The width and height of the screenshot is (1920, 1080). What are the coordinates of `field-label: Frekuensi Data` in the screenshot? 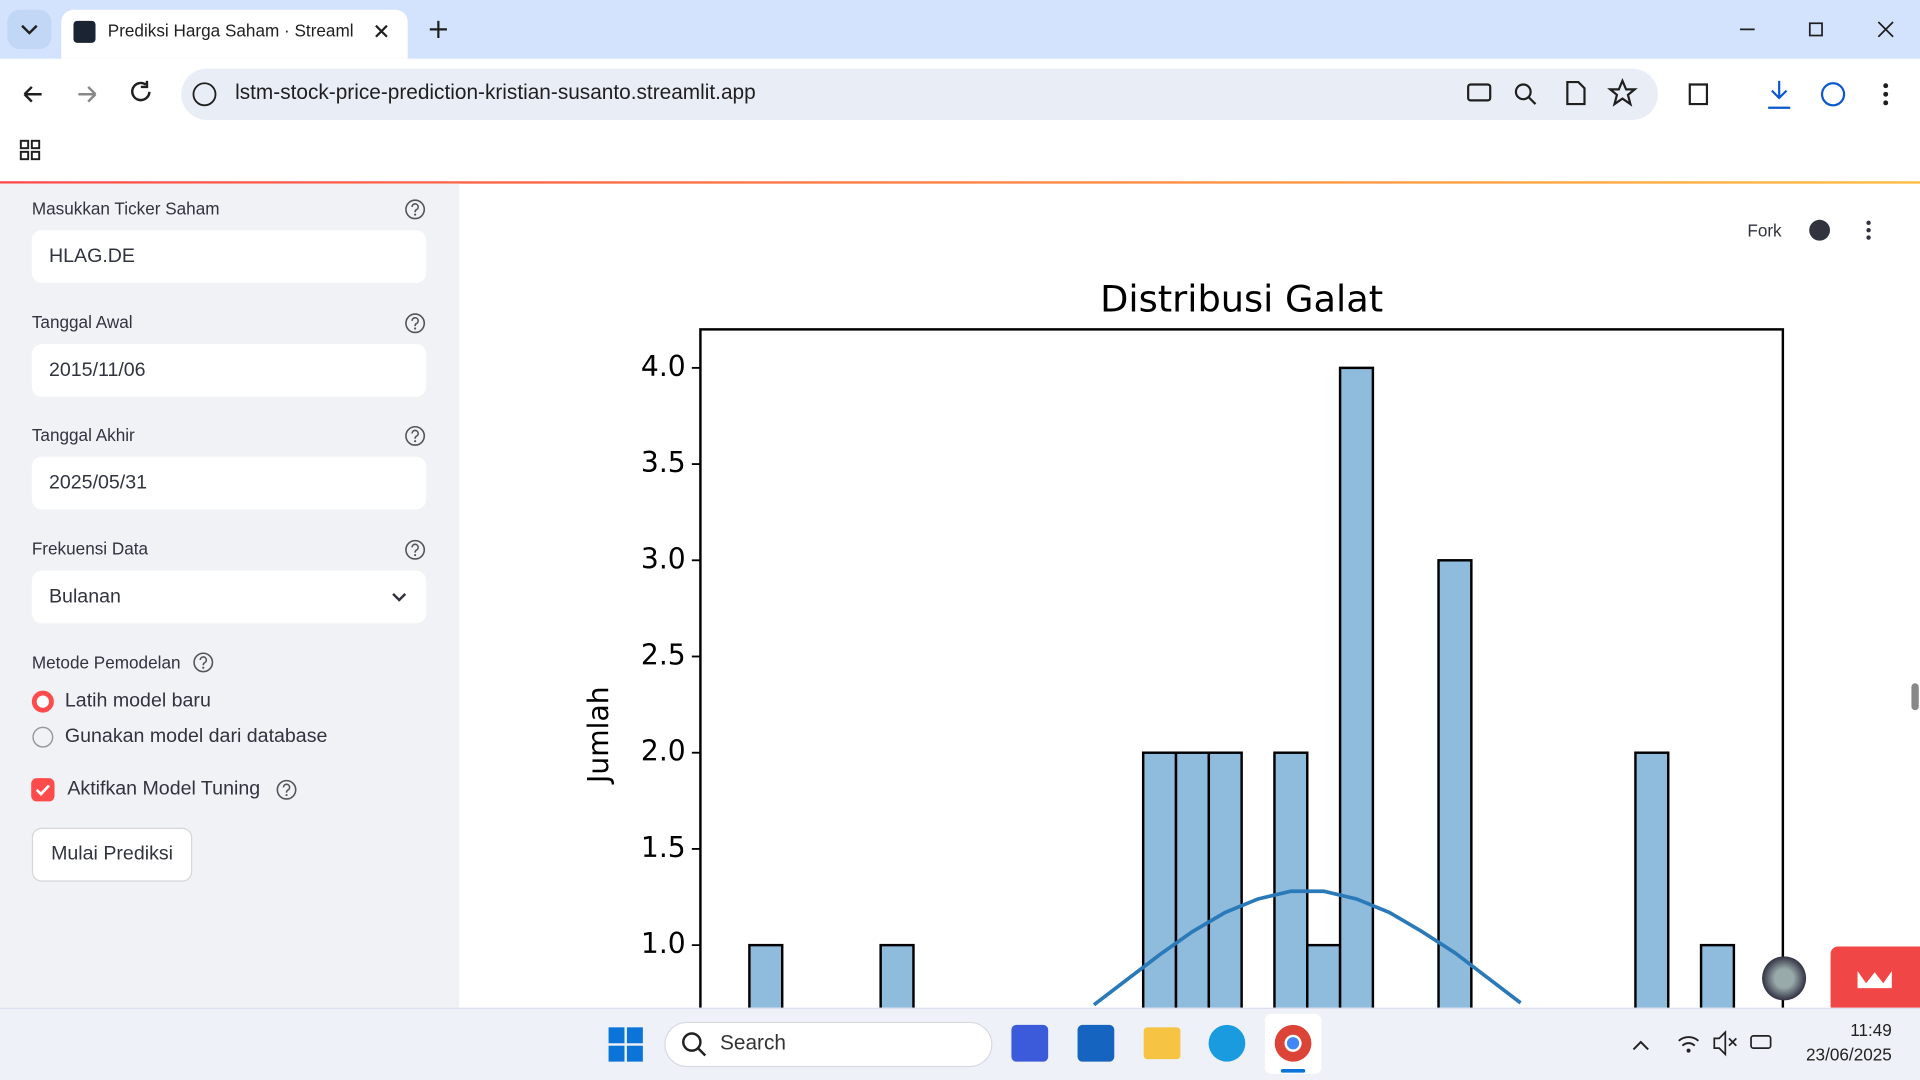 It's located at (90, 548).